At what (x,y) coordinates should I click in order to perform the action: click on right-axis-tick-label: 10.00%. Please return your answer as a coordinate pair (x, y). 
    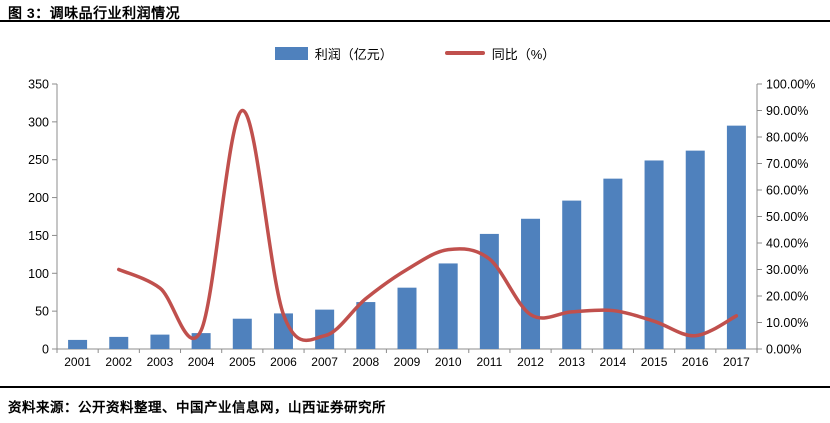
    Looking at the image, I should click on (787, 323).